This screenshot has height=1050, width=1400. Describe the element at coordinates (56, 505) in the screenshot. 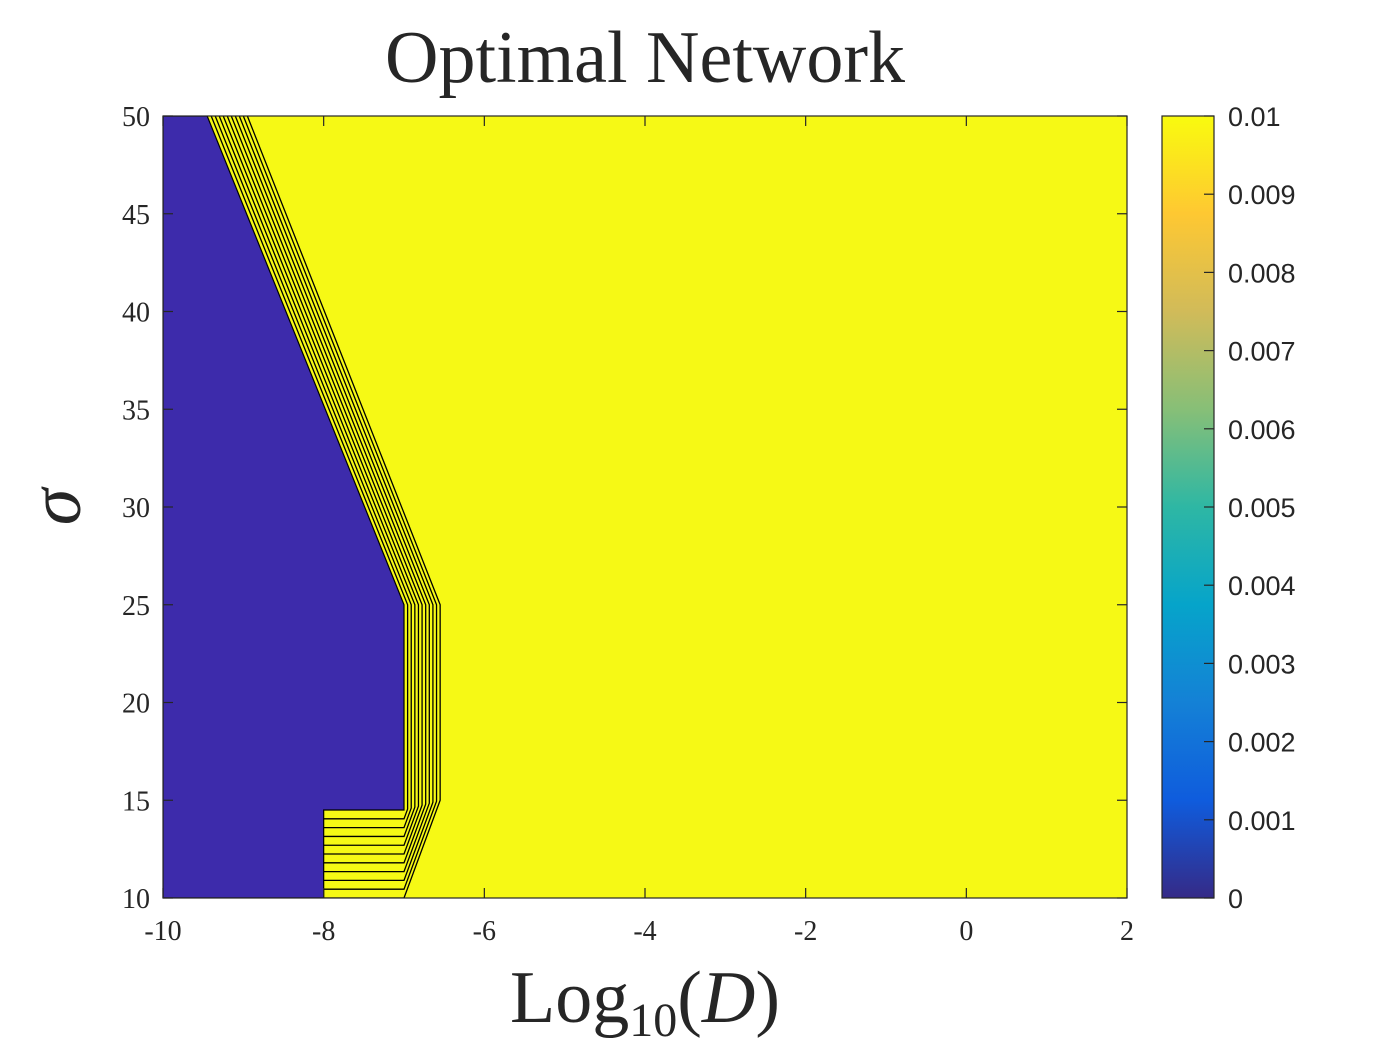

I see `y-axis-label: σ` at that location.